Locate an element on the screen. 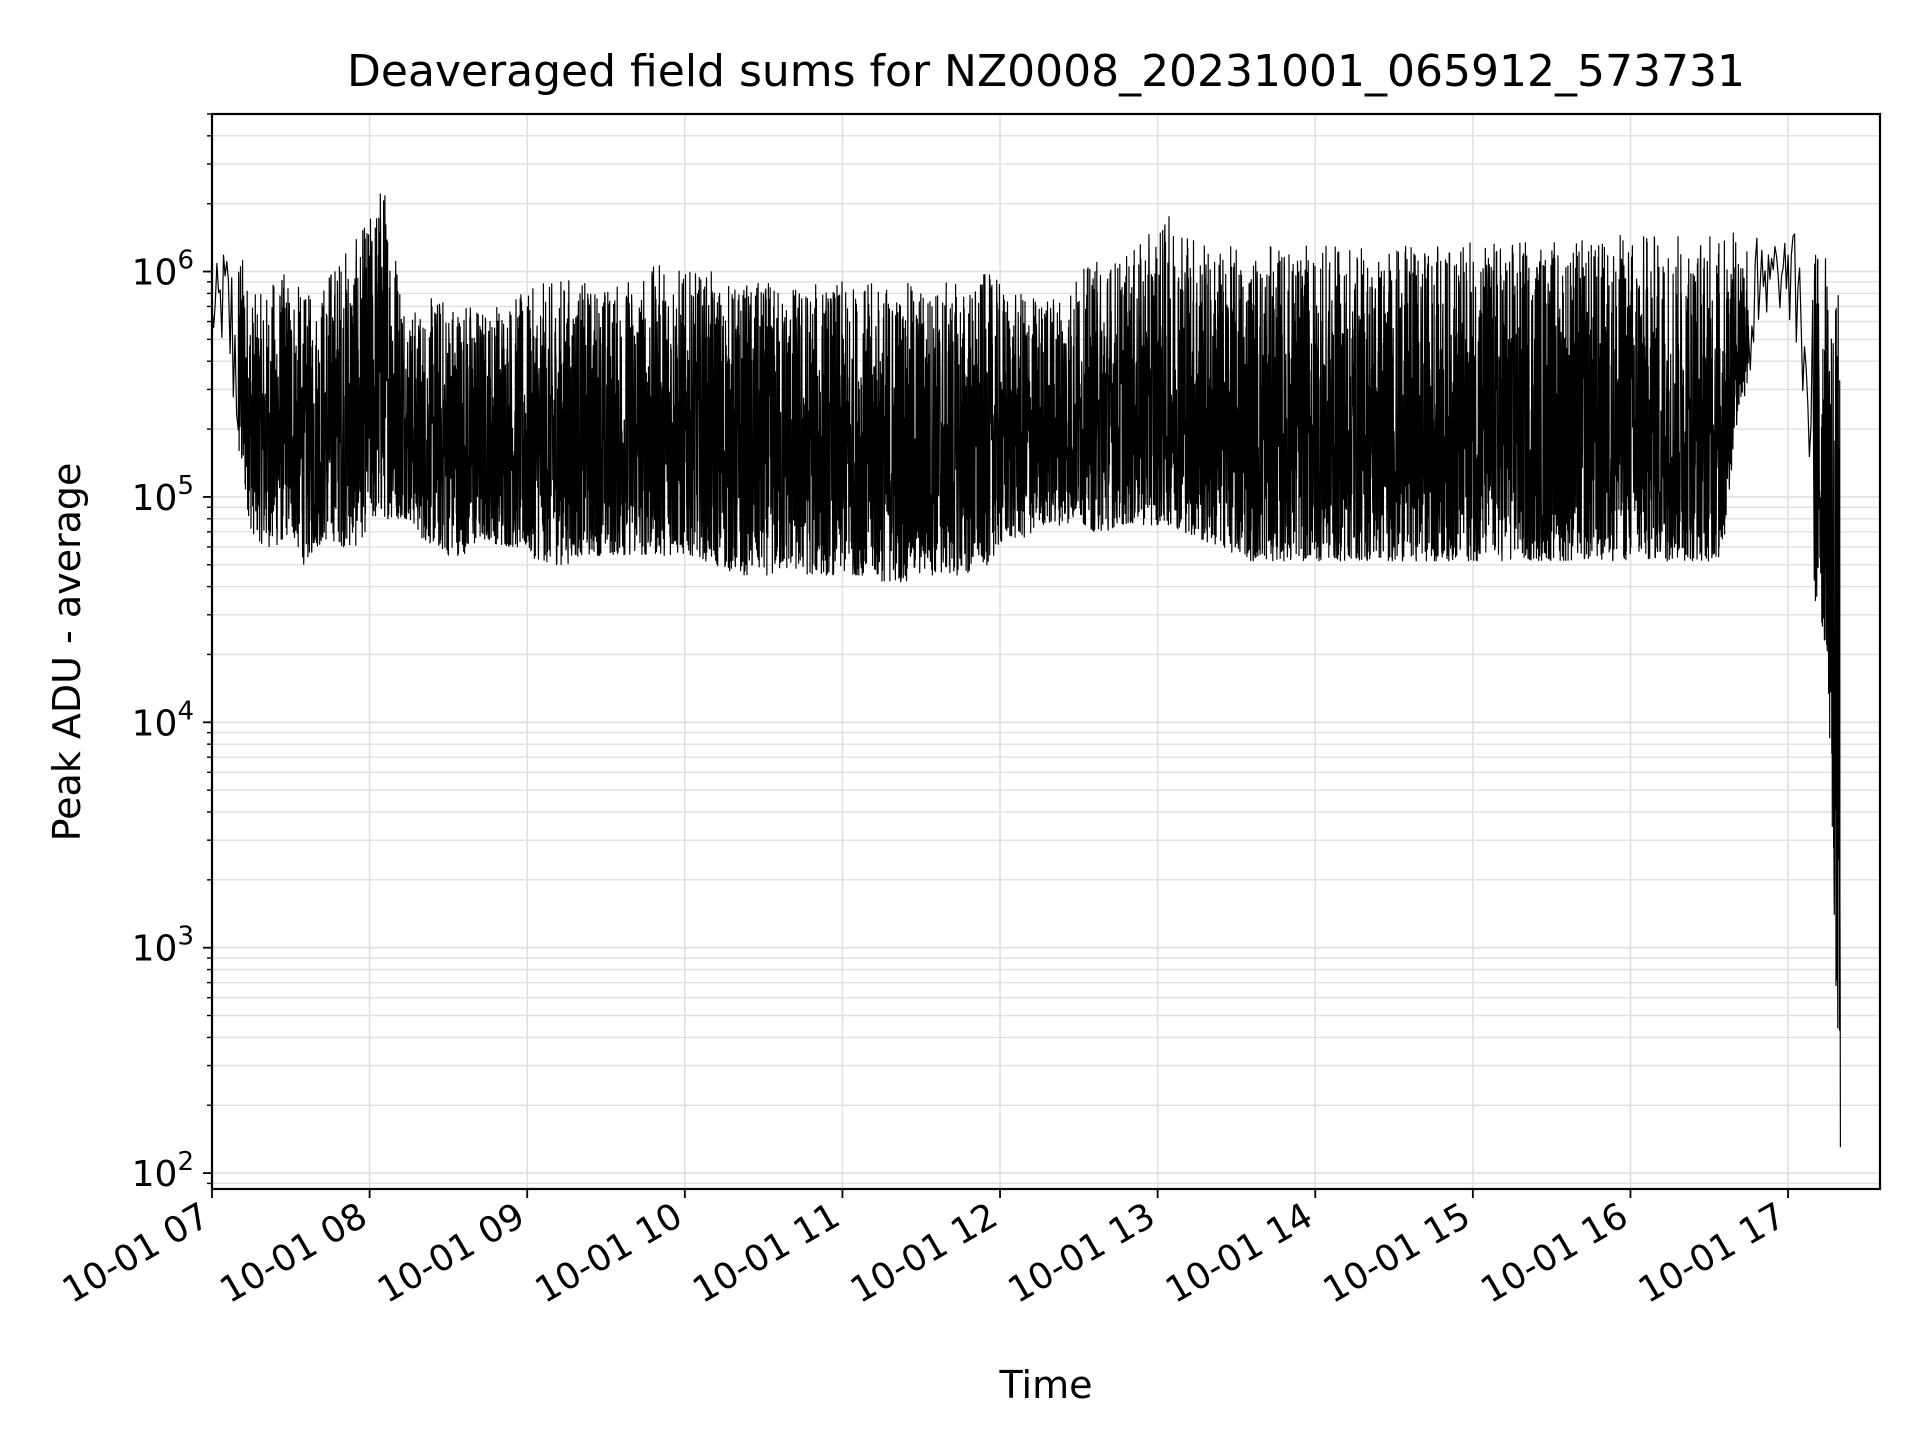  x-tick-label: 10-01 16 is located at coordinates (1554, 1253).